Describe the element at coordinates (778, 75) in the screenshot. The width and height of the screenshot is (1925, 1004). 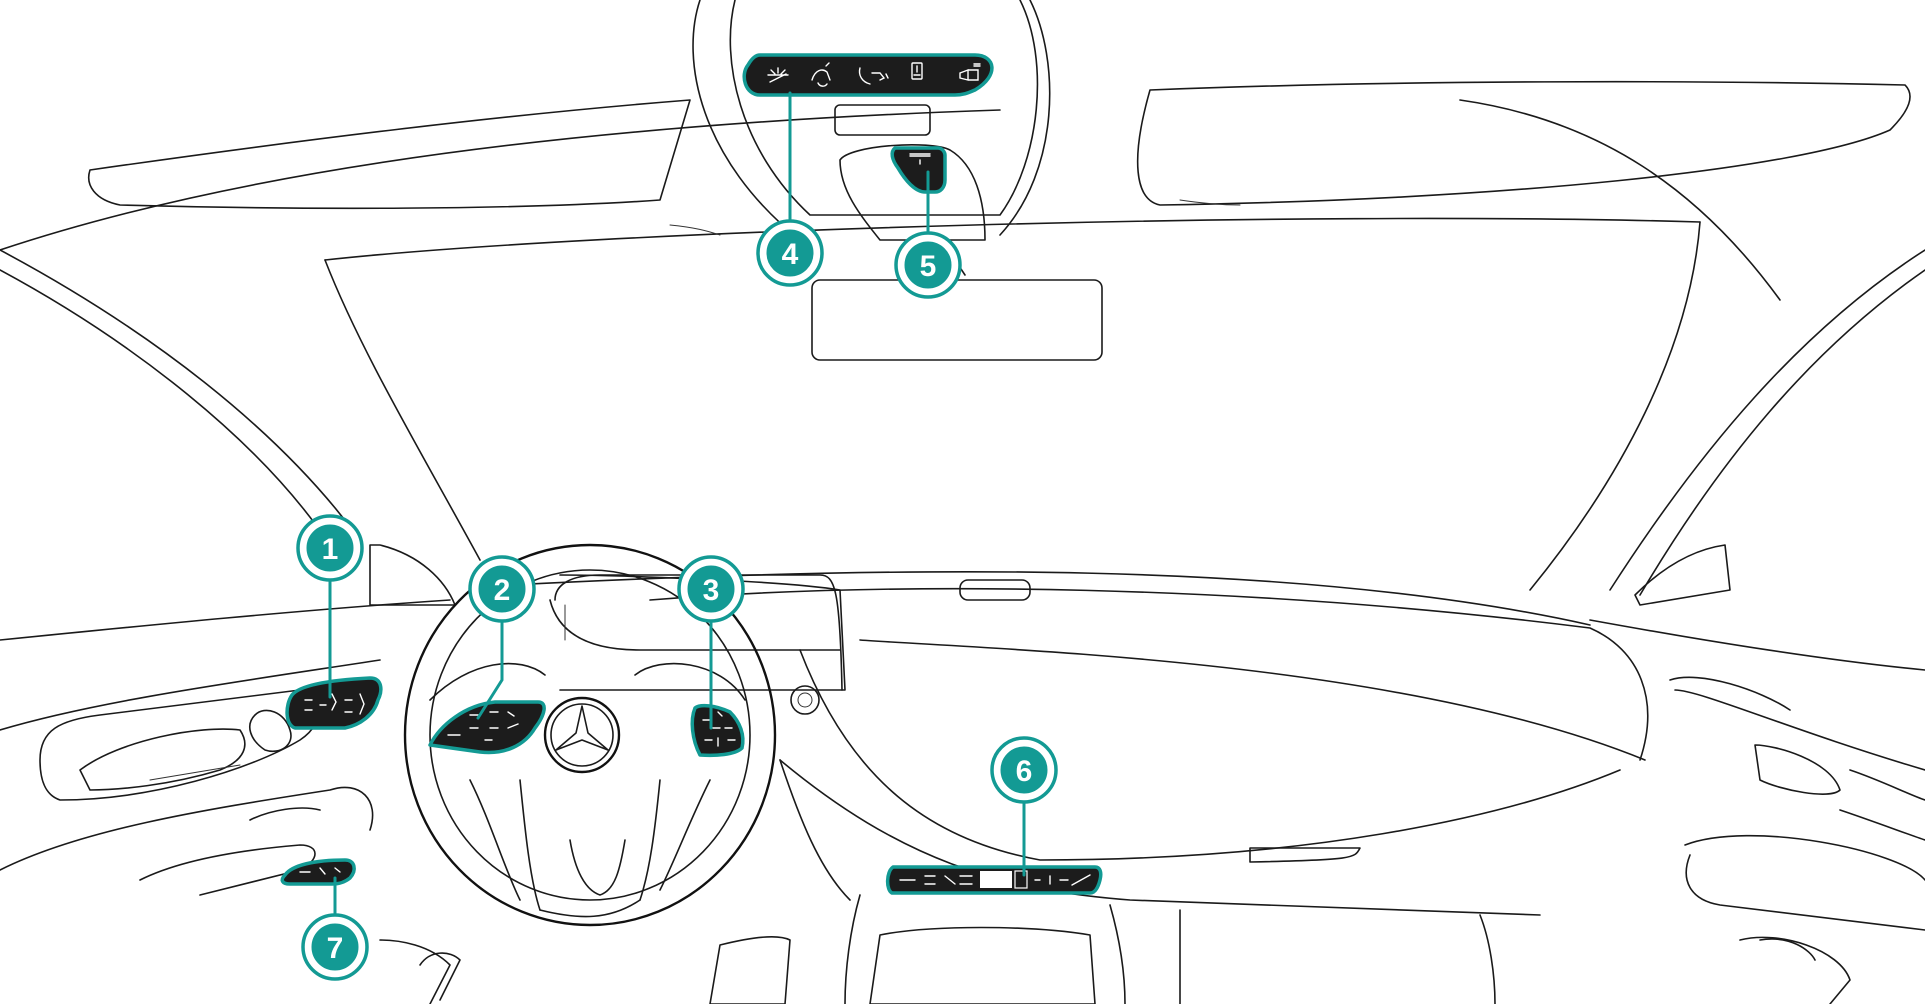
I see `interior-light-icon` at that location.